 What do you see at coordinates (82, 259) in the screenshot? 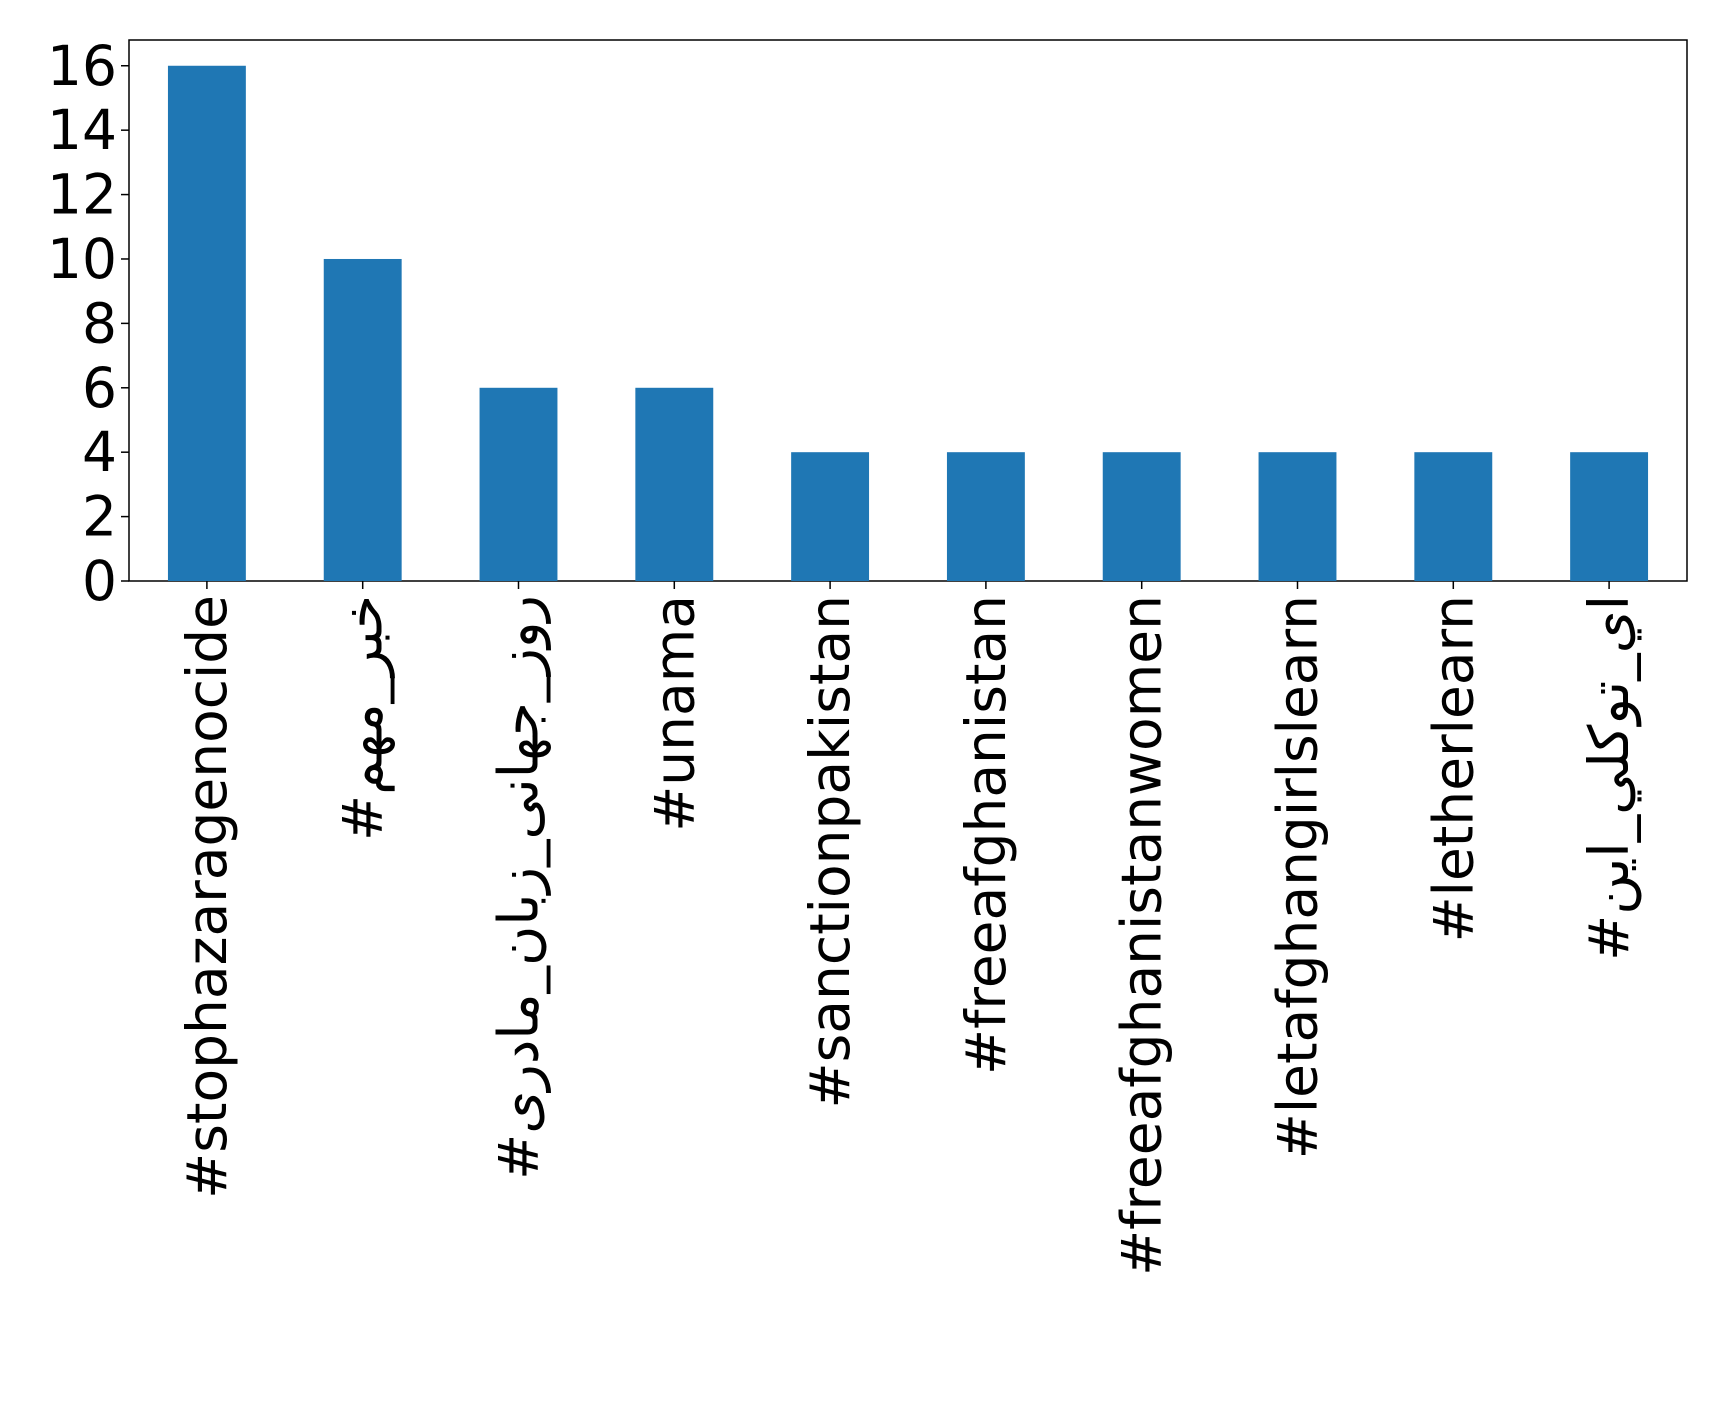
I see `y-tick-label: 10` at bounding box center [82, 259].